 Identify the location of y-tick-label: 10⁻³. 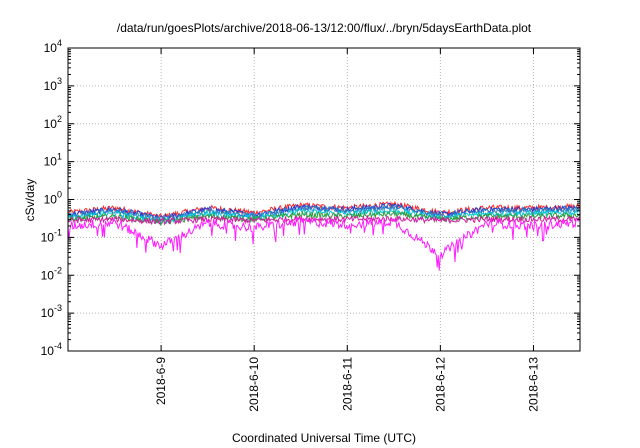
(51, 311).